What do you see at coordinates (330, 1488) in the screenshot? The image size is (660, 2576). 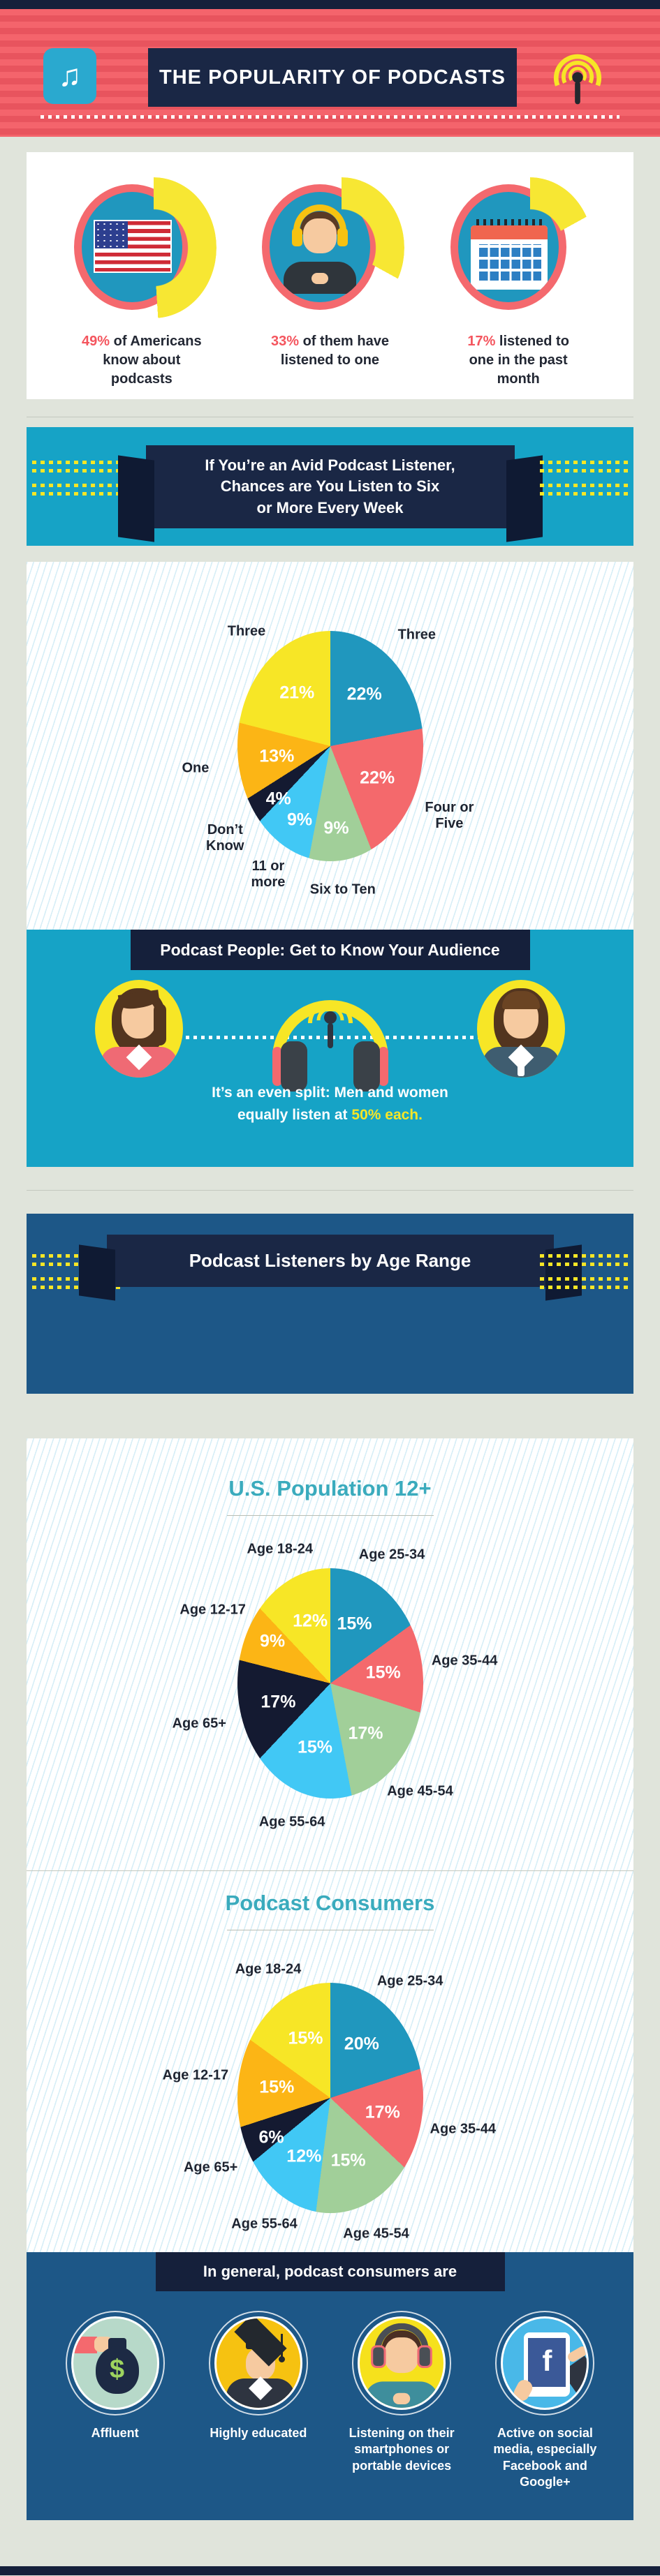 I see `chart-title-population: U.S. Population 12+` at bounding box center [330, 1488].